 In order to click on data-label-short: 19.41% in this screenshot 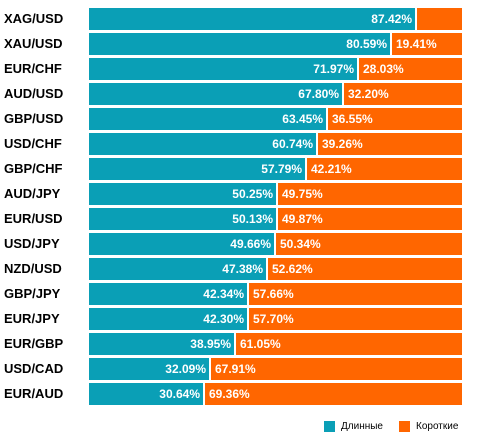, I will do `click(416, 44)`.